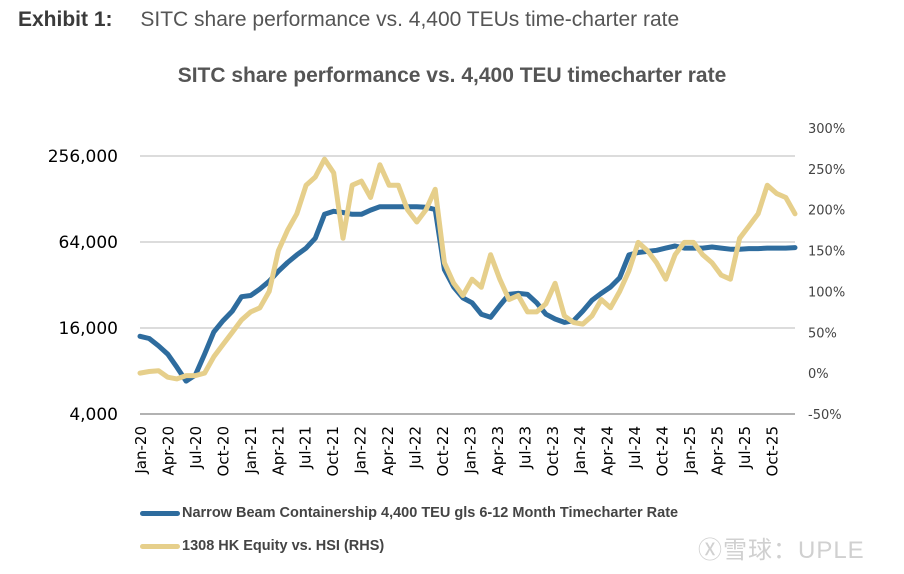  I want to click on x-tick-label: Apr-20, so click(168, 451).